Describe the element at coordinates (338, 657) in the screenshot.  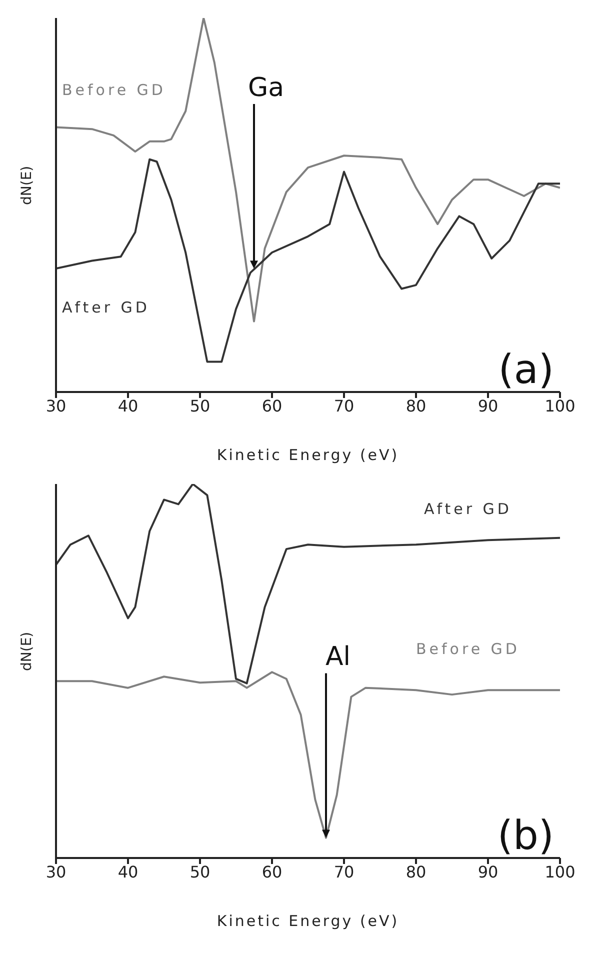
I see `annotation: Al` at that location.